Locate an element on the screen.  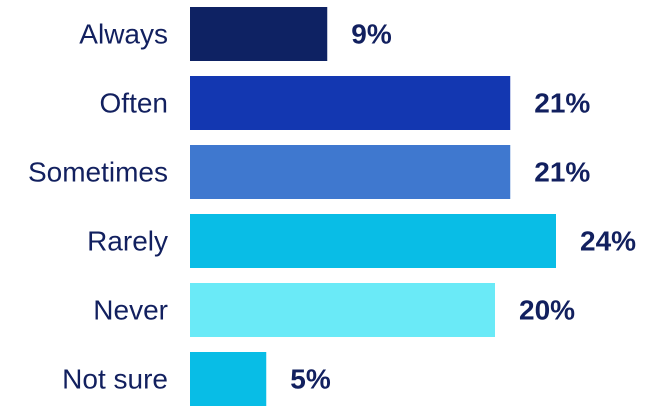
value-label: 20% is located at coordinates (547, 310).